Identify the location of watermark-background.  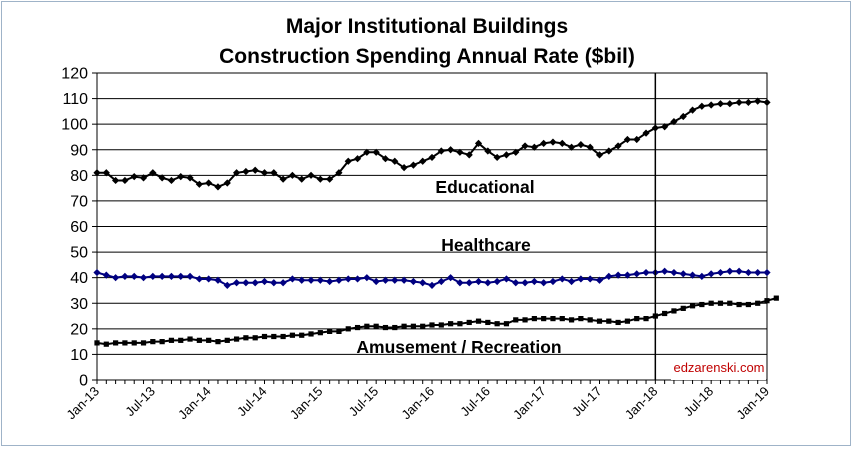
(718, 369).